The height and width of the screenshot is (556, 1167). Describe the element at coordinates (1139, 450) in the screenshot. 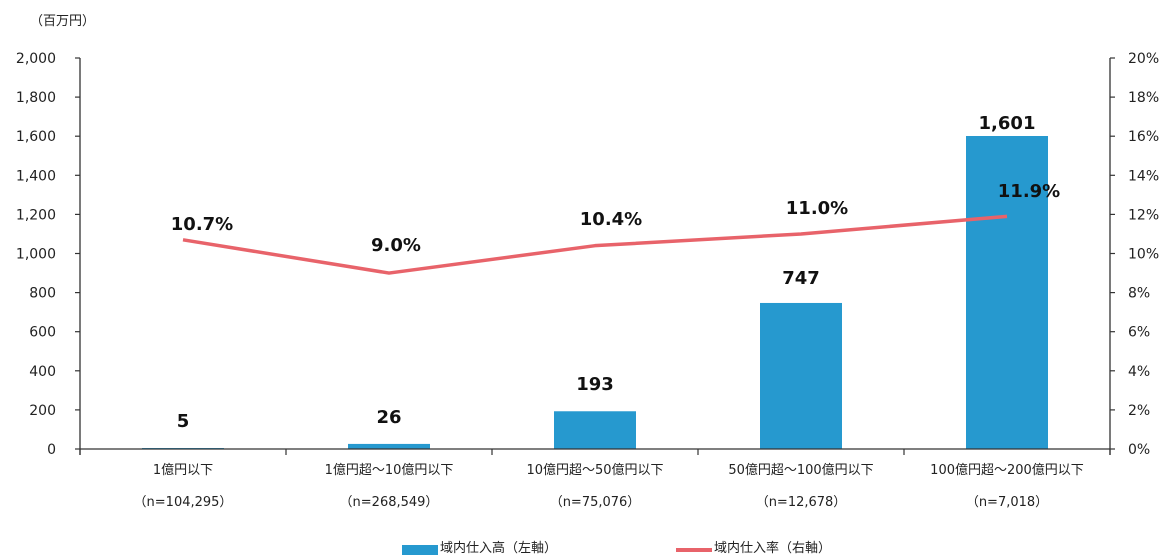

I see `right-axis-tick-label: 0%` at that location.